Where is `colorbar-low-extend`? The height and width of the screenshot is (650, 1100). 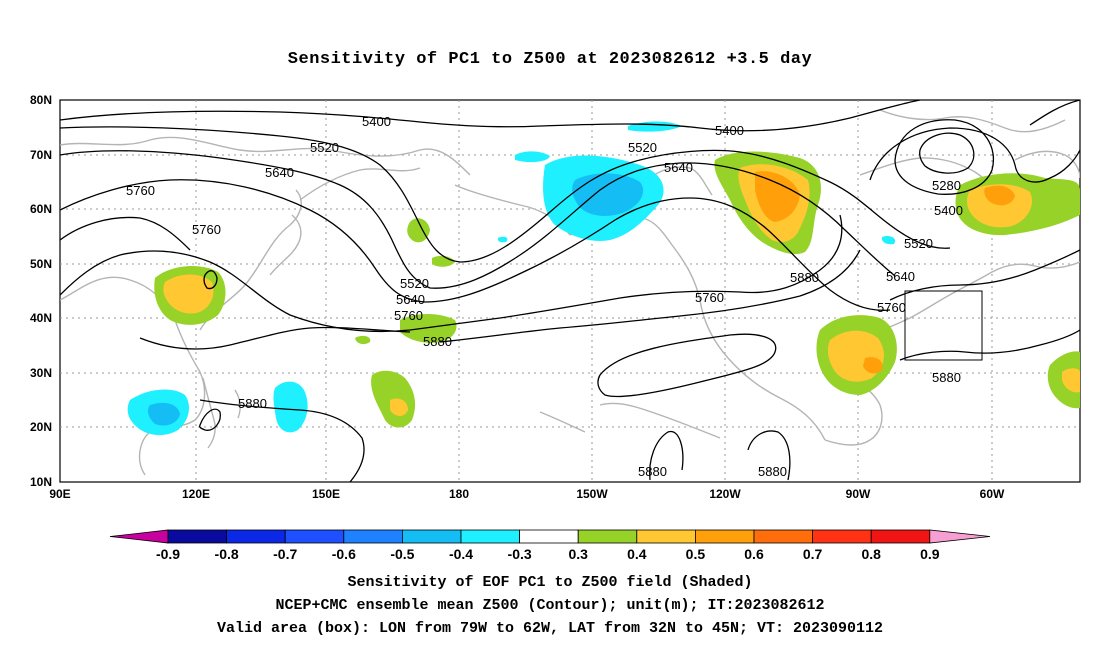
colorbar-low-extend is located at coordinates (139, 536).